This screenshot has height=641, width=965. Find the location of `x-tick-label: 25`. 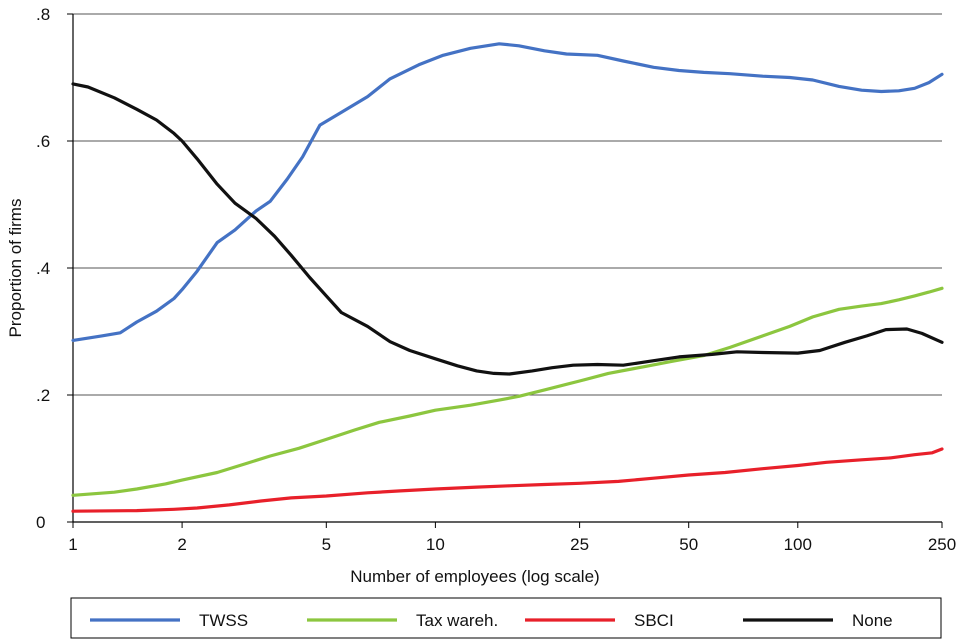

x-tick-label: 25 is located at coordinates (579, 544).